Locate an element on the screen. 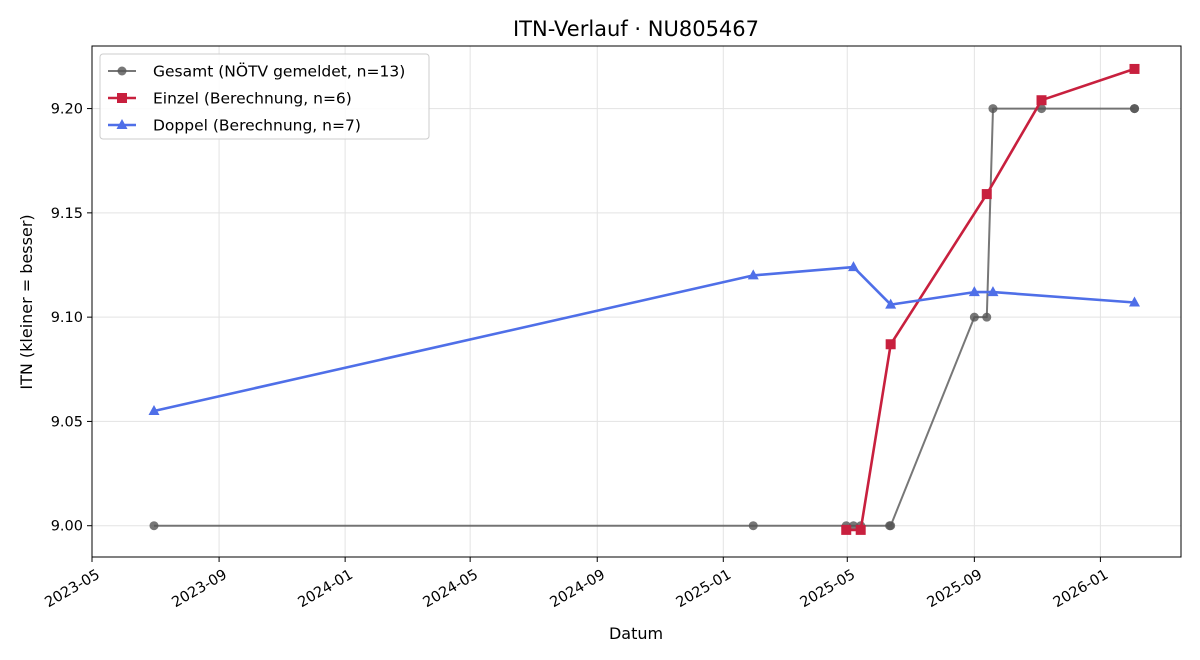  legend-box is located at coordinates (264, 96).